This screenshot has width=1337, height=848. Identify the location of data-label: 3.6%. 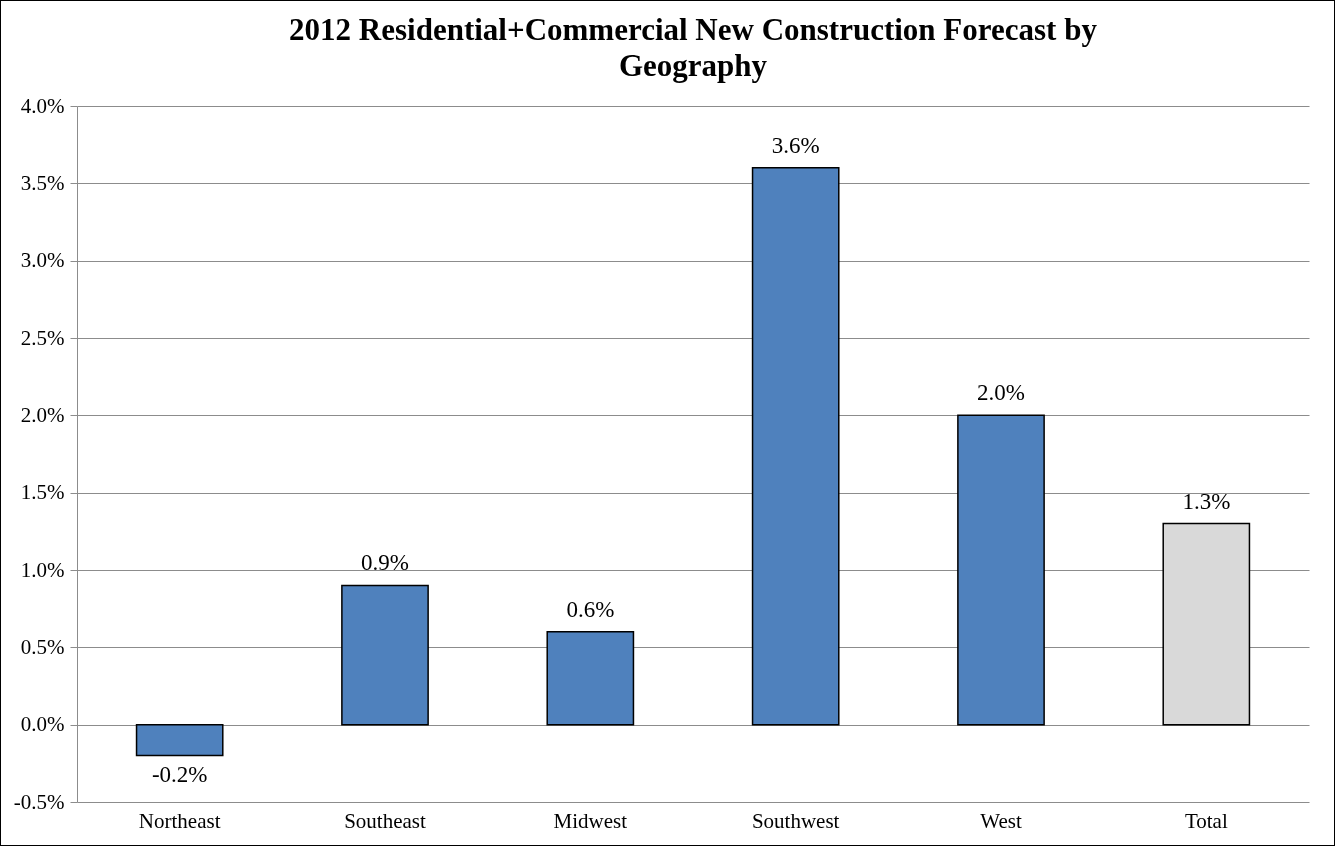
(795, 145).